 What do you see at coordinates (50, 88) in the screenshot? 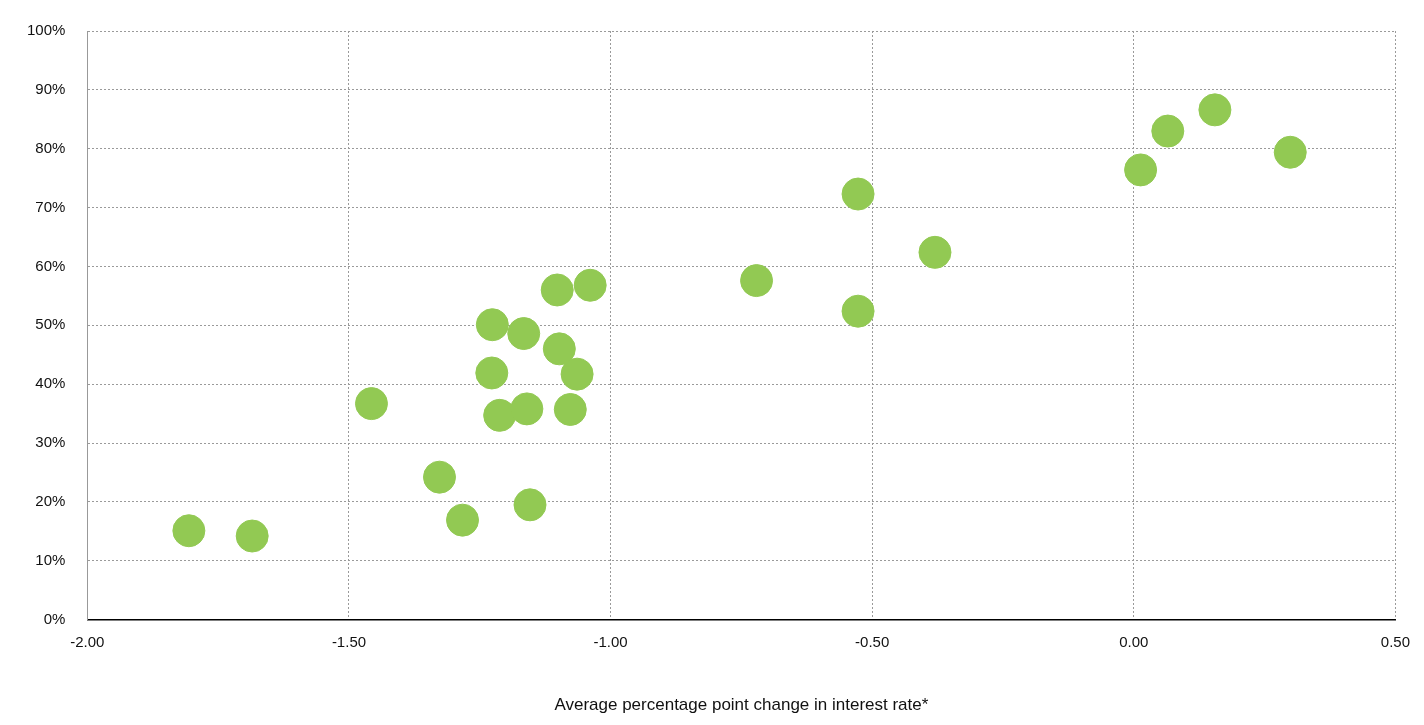
I see `y-tick-label: 90%` at bounding box center [50, 88].